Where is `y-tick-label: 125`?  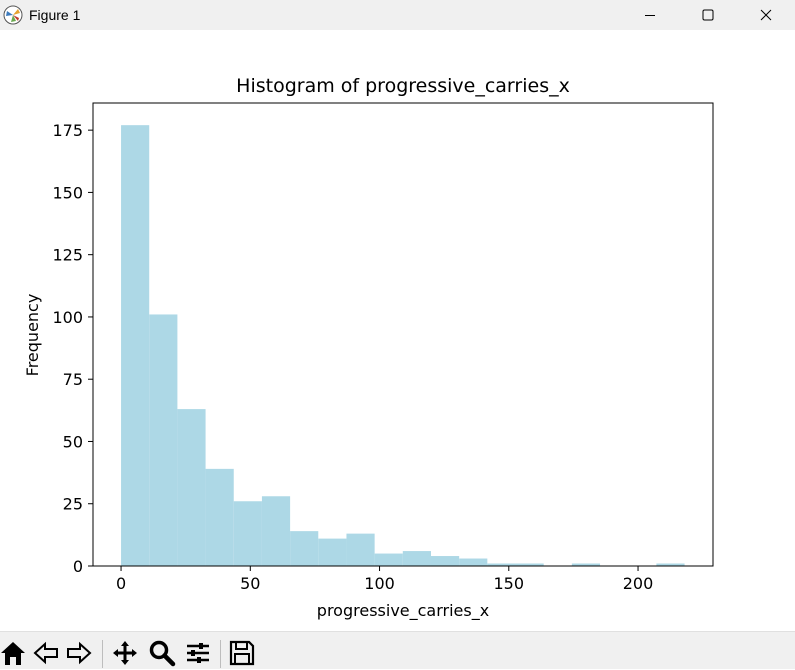
y-tick-label: 125 is located at coordinates (67, 255).